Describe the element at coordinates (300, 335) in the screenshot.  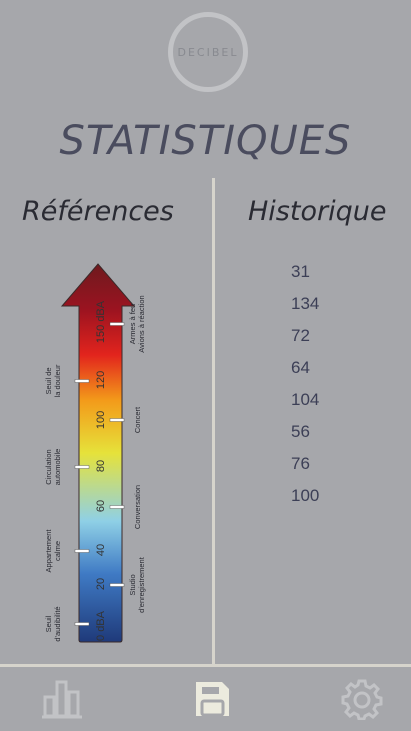
I see `history-item: 72` at that location.